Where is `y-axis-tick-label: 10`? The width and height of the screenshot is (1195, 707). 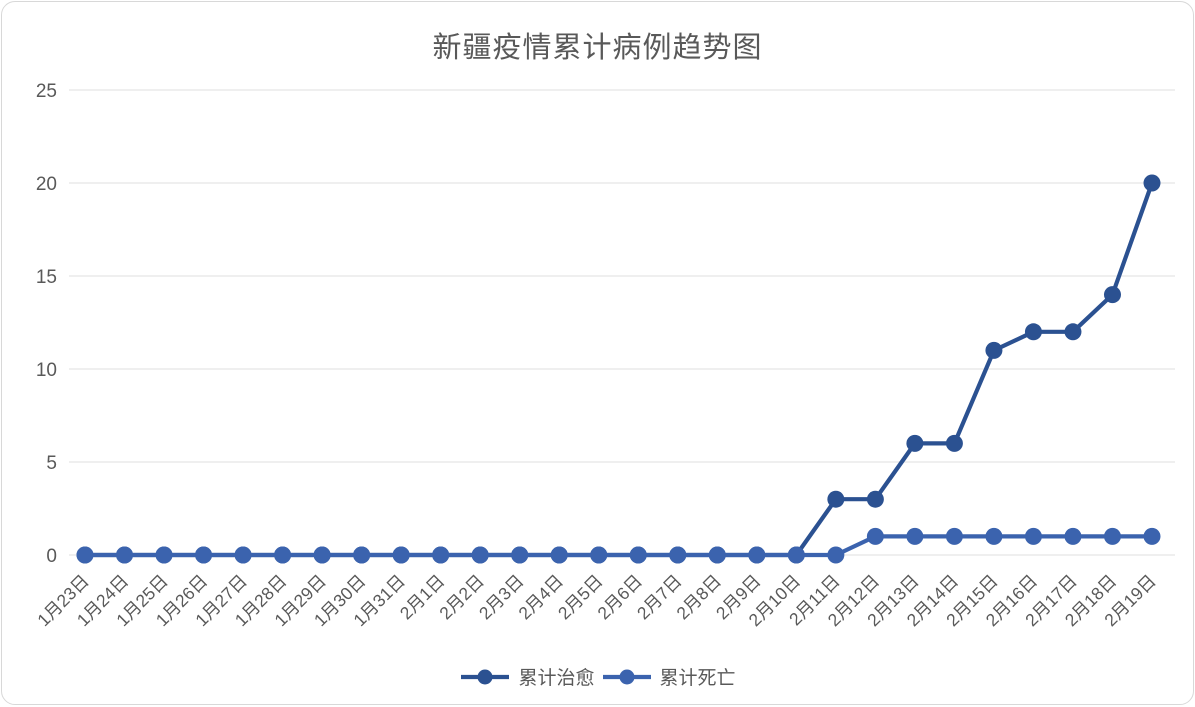 y-axis-tick-label: 10 is located at coordinates (46, 370).